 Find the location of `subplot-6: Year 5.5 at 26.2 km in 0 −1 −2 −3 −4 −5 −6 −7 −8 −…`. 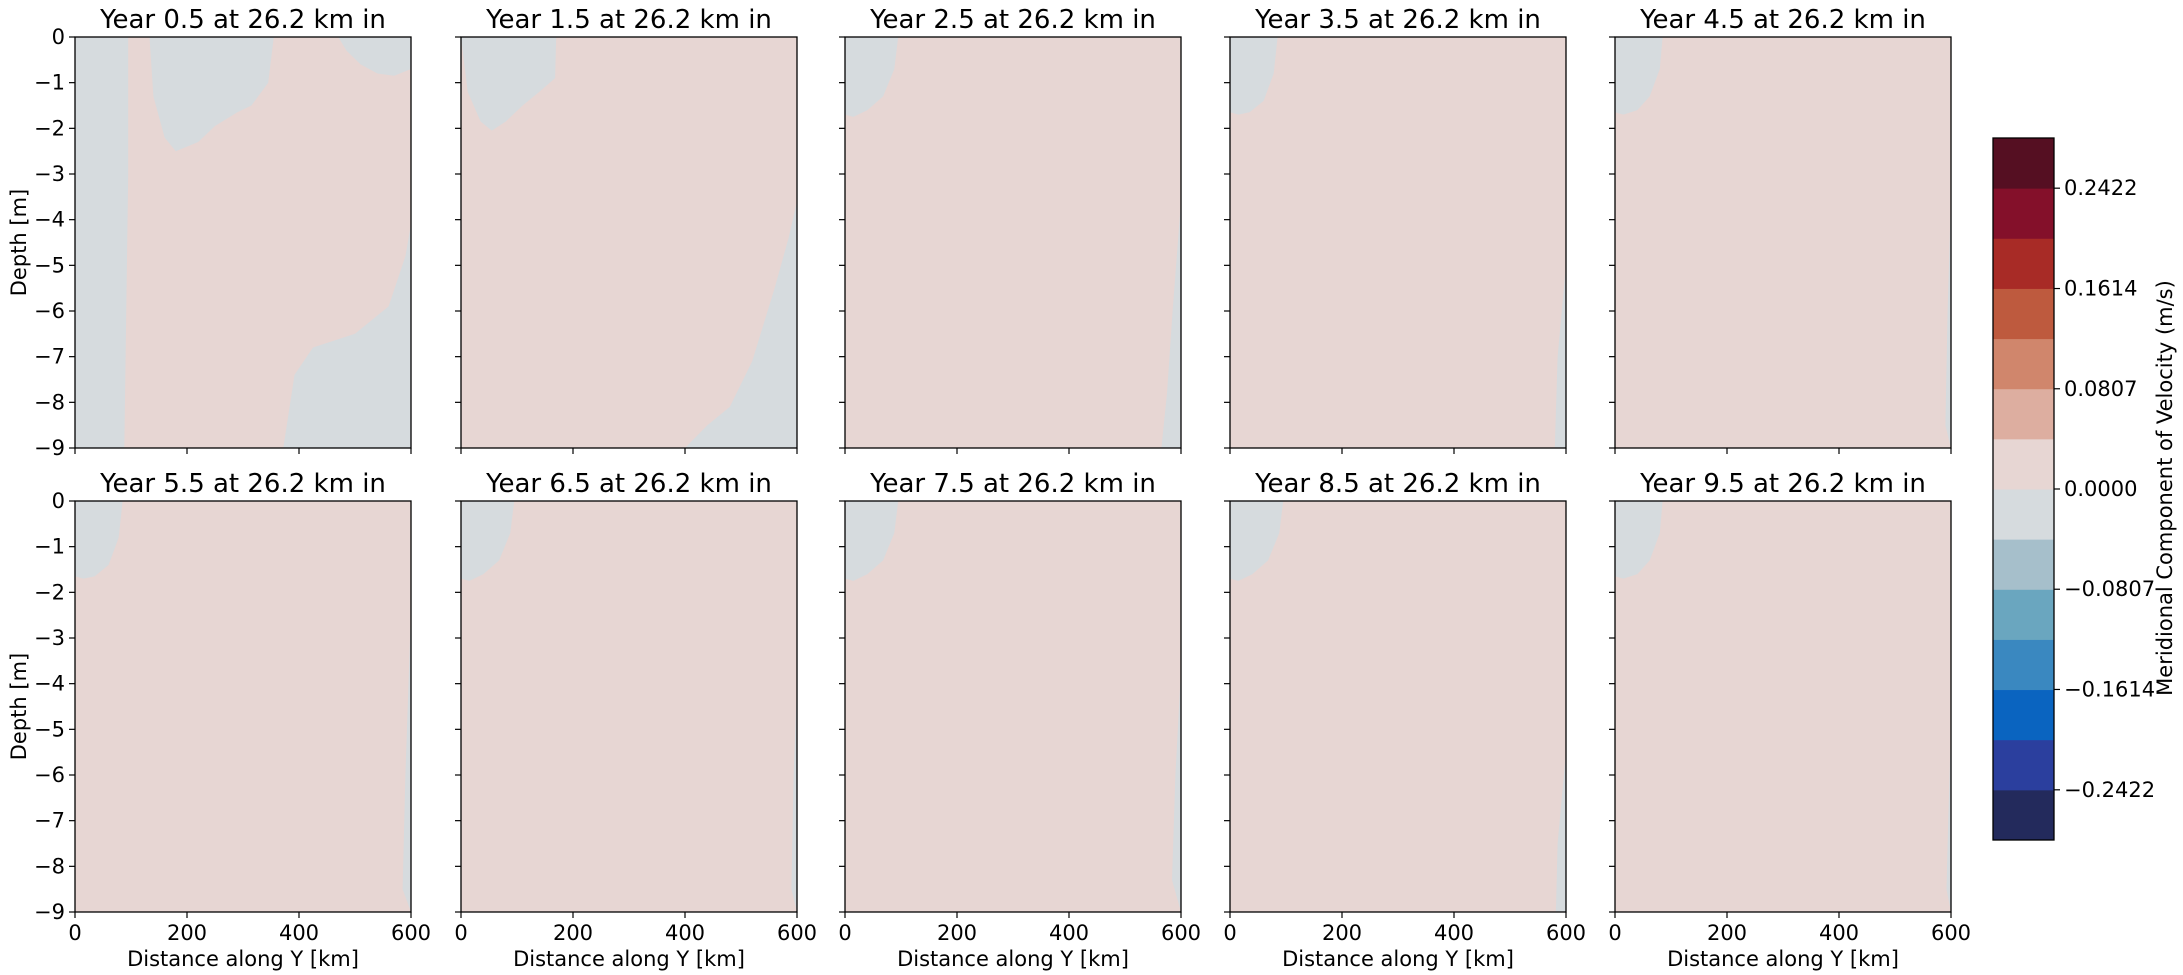

subplot-6: Year 5.5 at 26.2 km in 0 −1 −2 −3 −4 −5 −6 −7 −8 −… is located at coordinates (219, 720).